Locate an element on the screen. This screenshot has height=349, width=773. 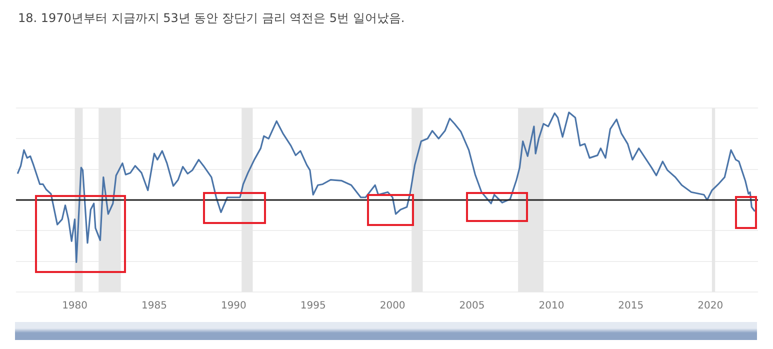
x-tick-label: 1985 is located at coordinates (154, 306).